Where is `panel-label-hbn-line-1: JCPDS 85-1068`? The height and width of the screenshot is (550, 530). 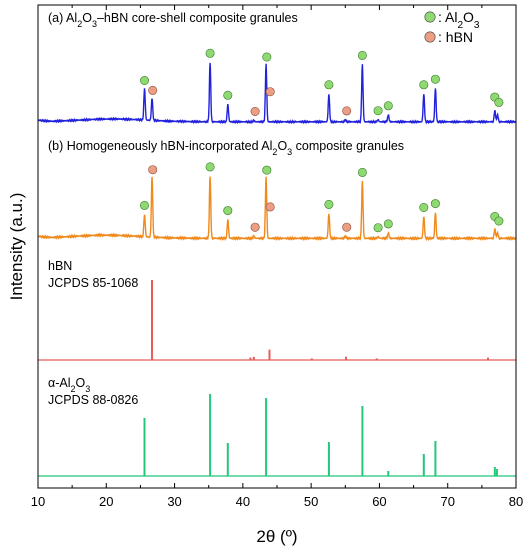 panel-label-hbn-line-1: JCPDS 85-1068 is located at coordinates (93, 283).